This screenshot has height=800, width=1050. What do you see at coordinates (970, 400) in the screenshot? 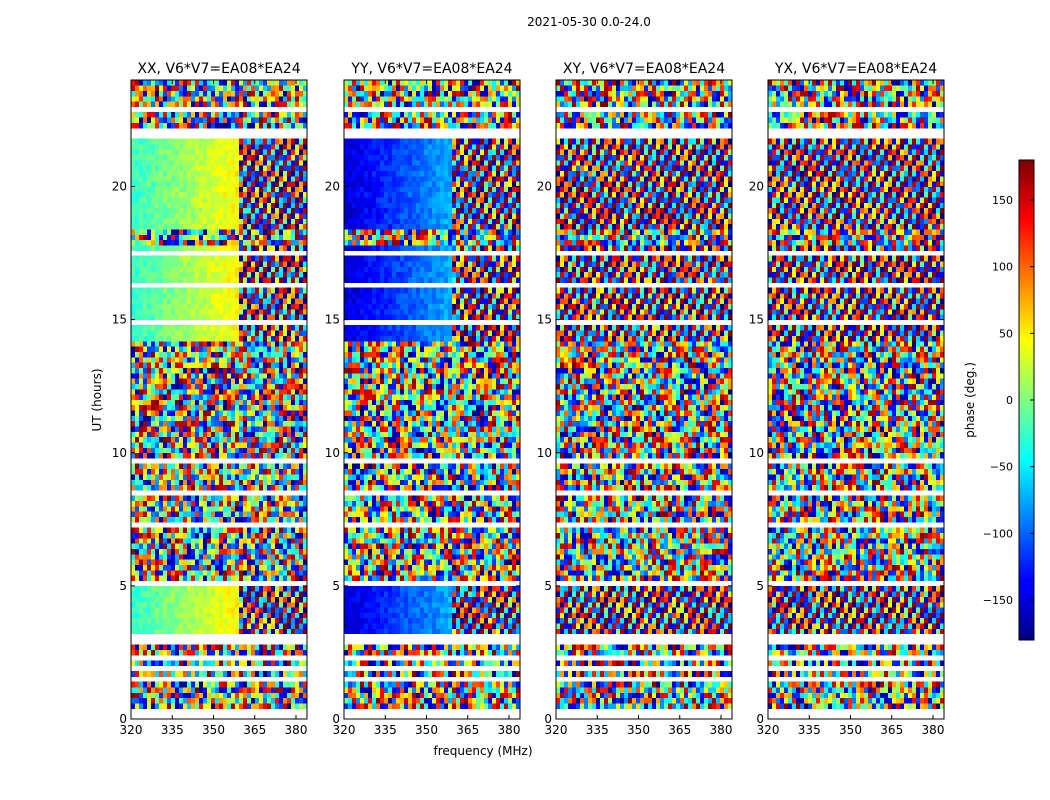
I see `colorbar-label: phase (deg.)` at bounding box center [970, 400].